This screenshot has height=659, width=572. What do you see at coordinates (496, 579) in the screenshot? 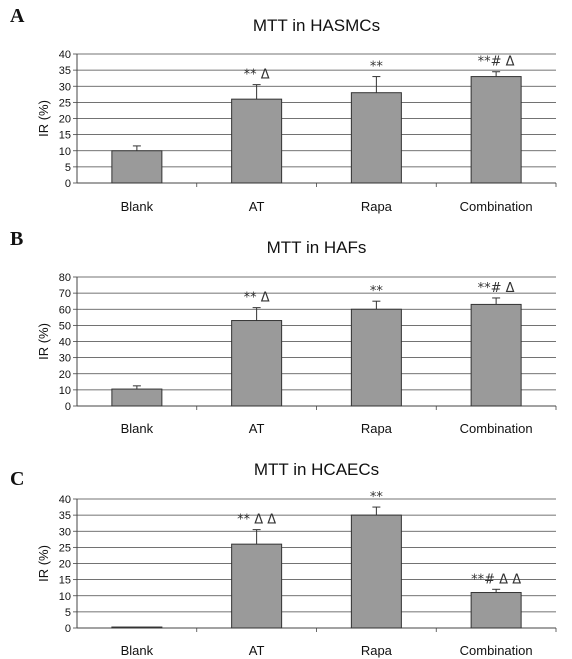
I see `significance-label: **# Δ Δ` at bounding box center [496, 579].